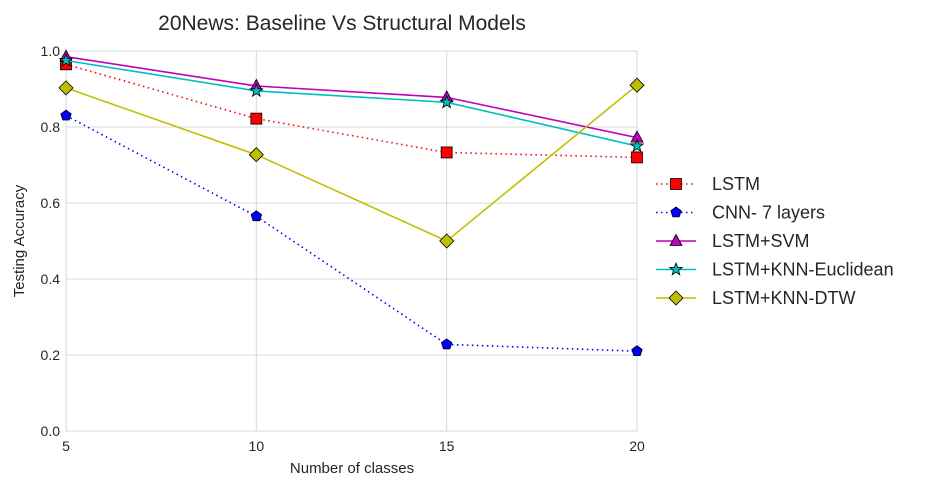  Describe the element at coordinates (761, 241) in the screenshot. I see `legend-label: LSTM+SVM` at that location.